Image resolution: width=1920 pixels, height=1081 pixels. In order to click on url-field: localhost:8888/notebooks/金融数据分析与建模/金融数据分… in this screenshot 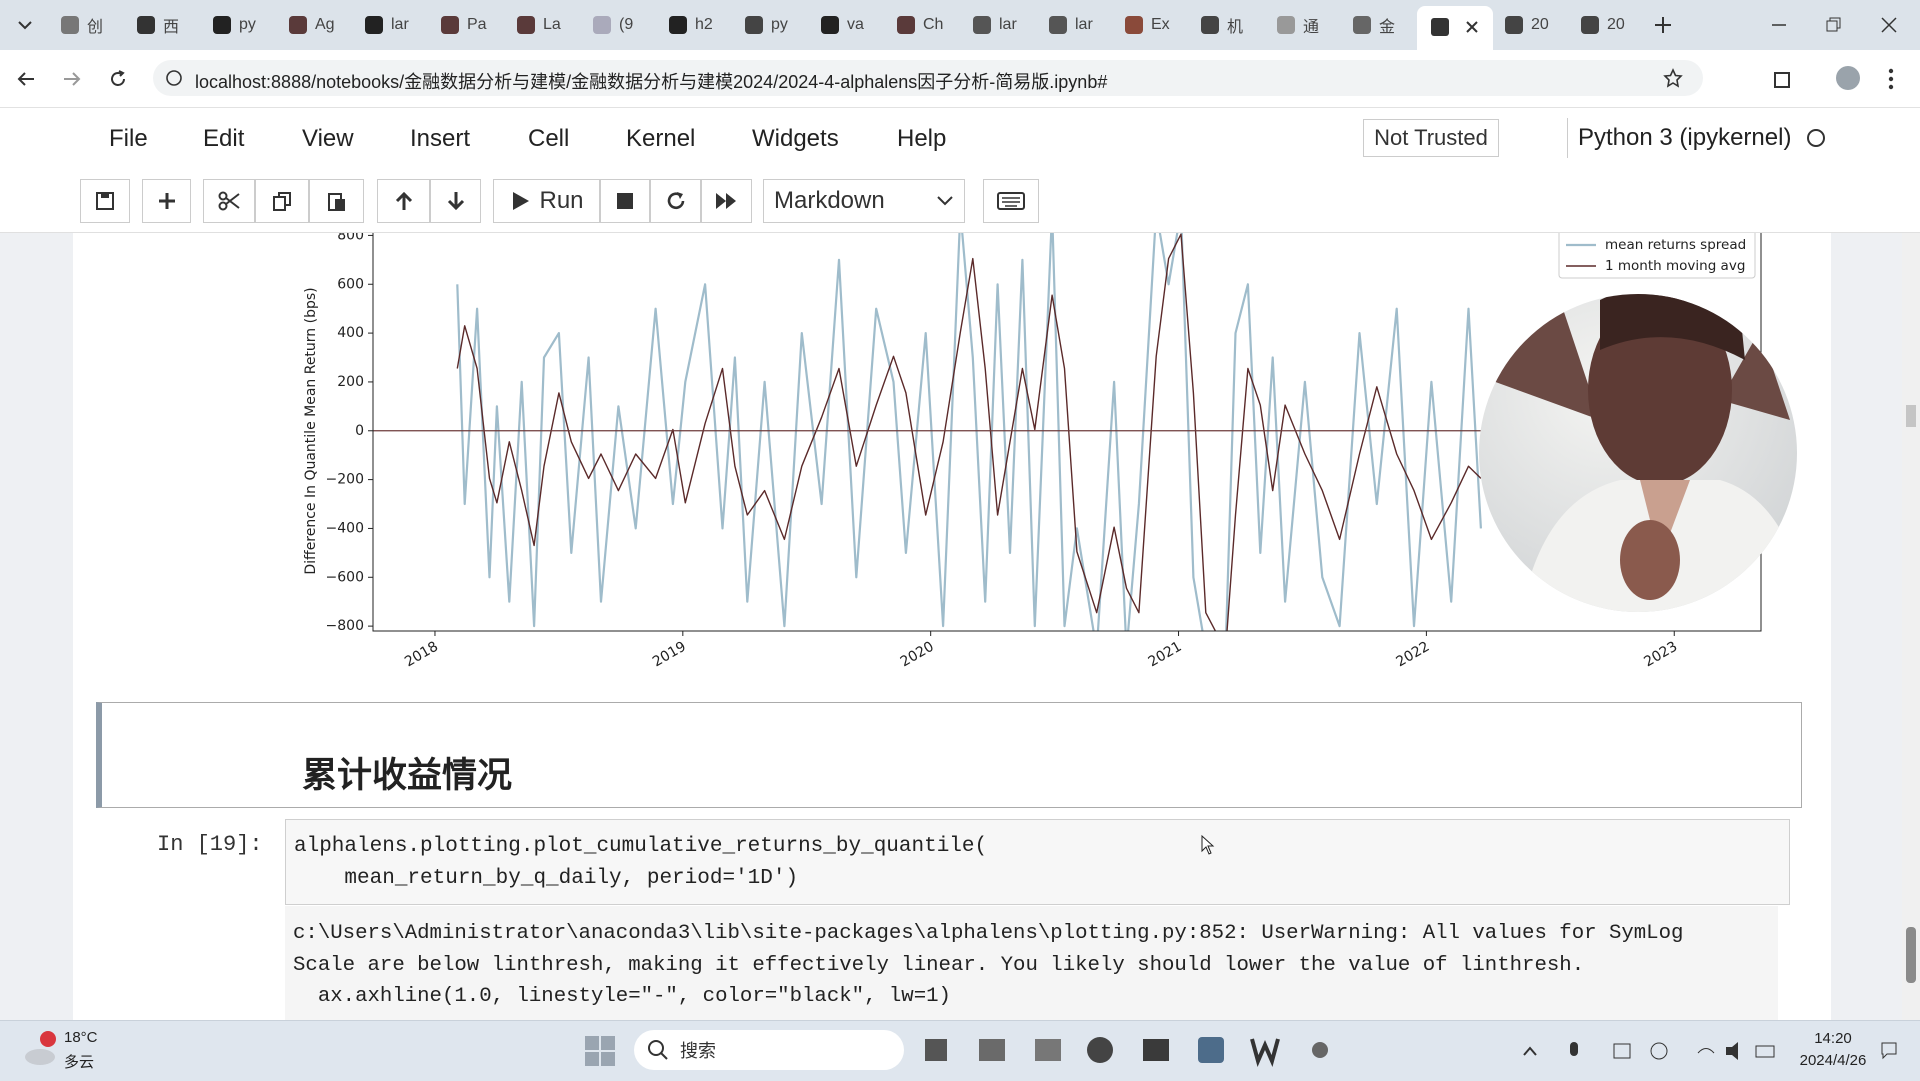, I will do `click(928, 78)`.